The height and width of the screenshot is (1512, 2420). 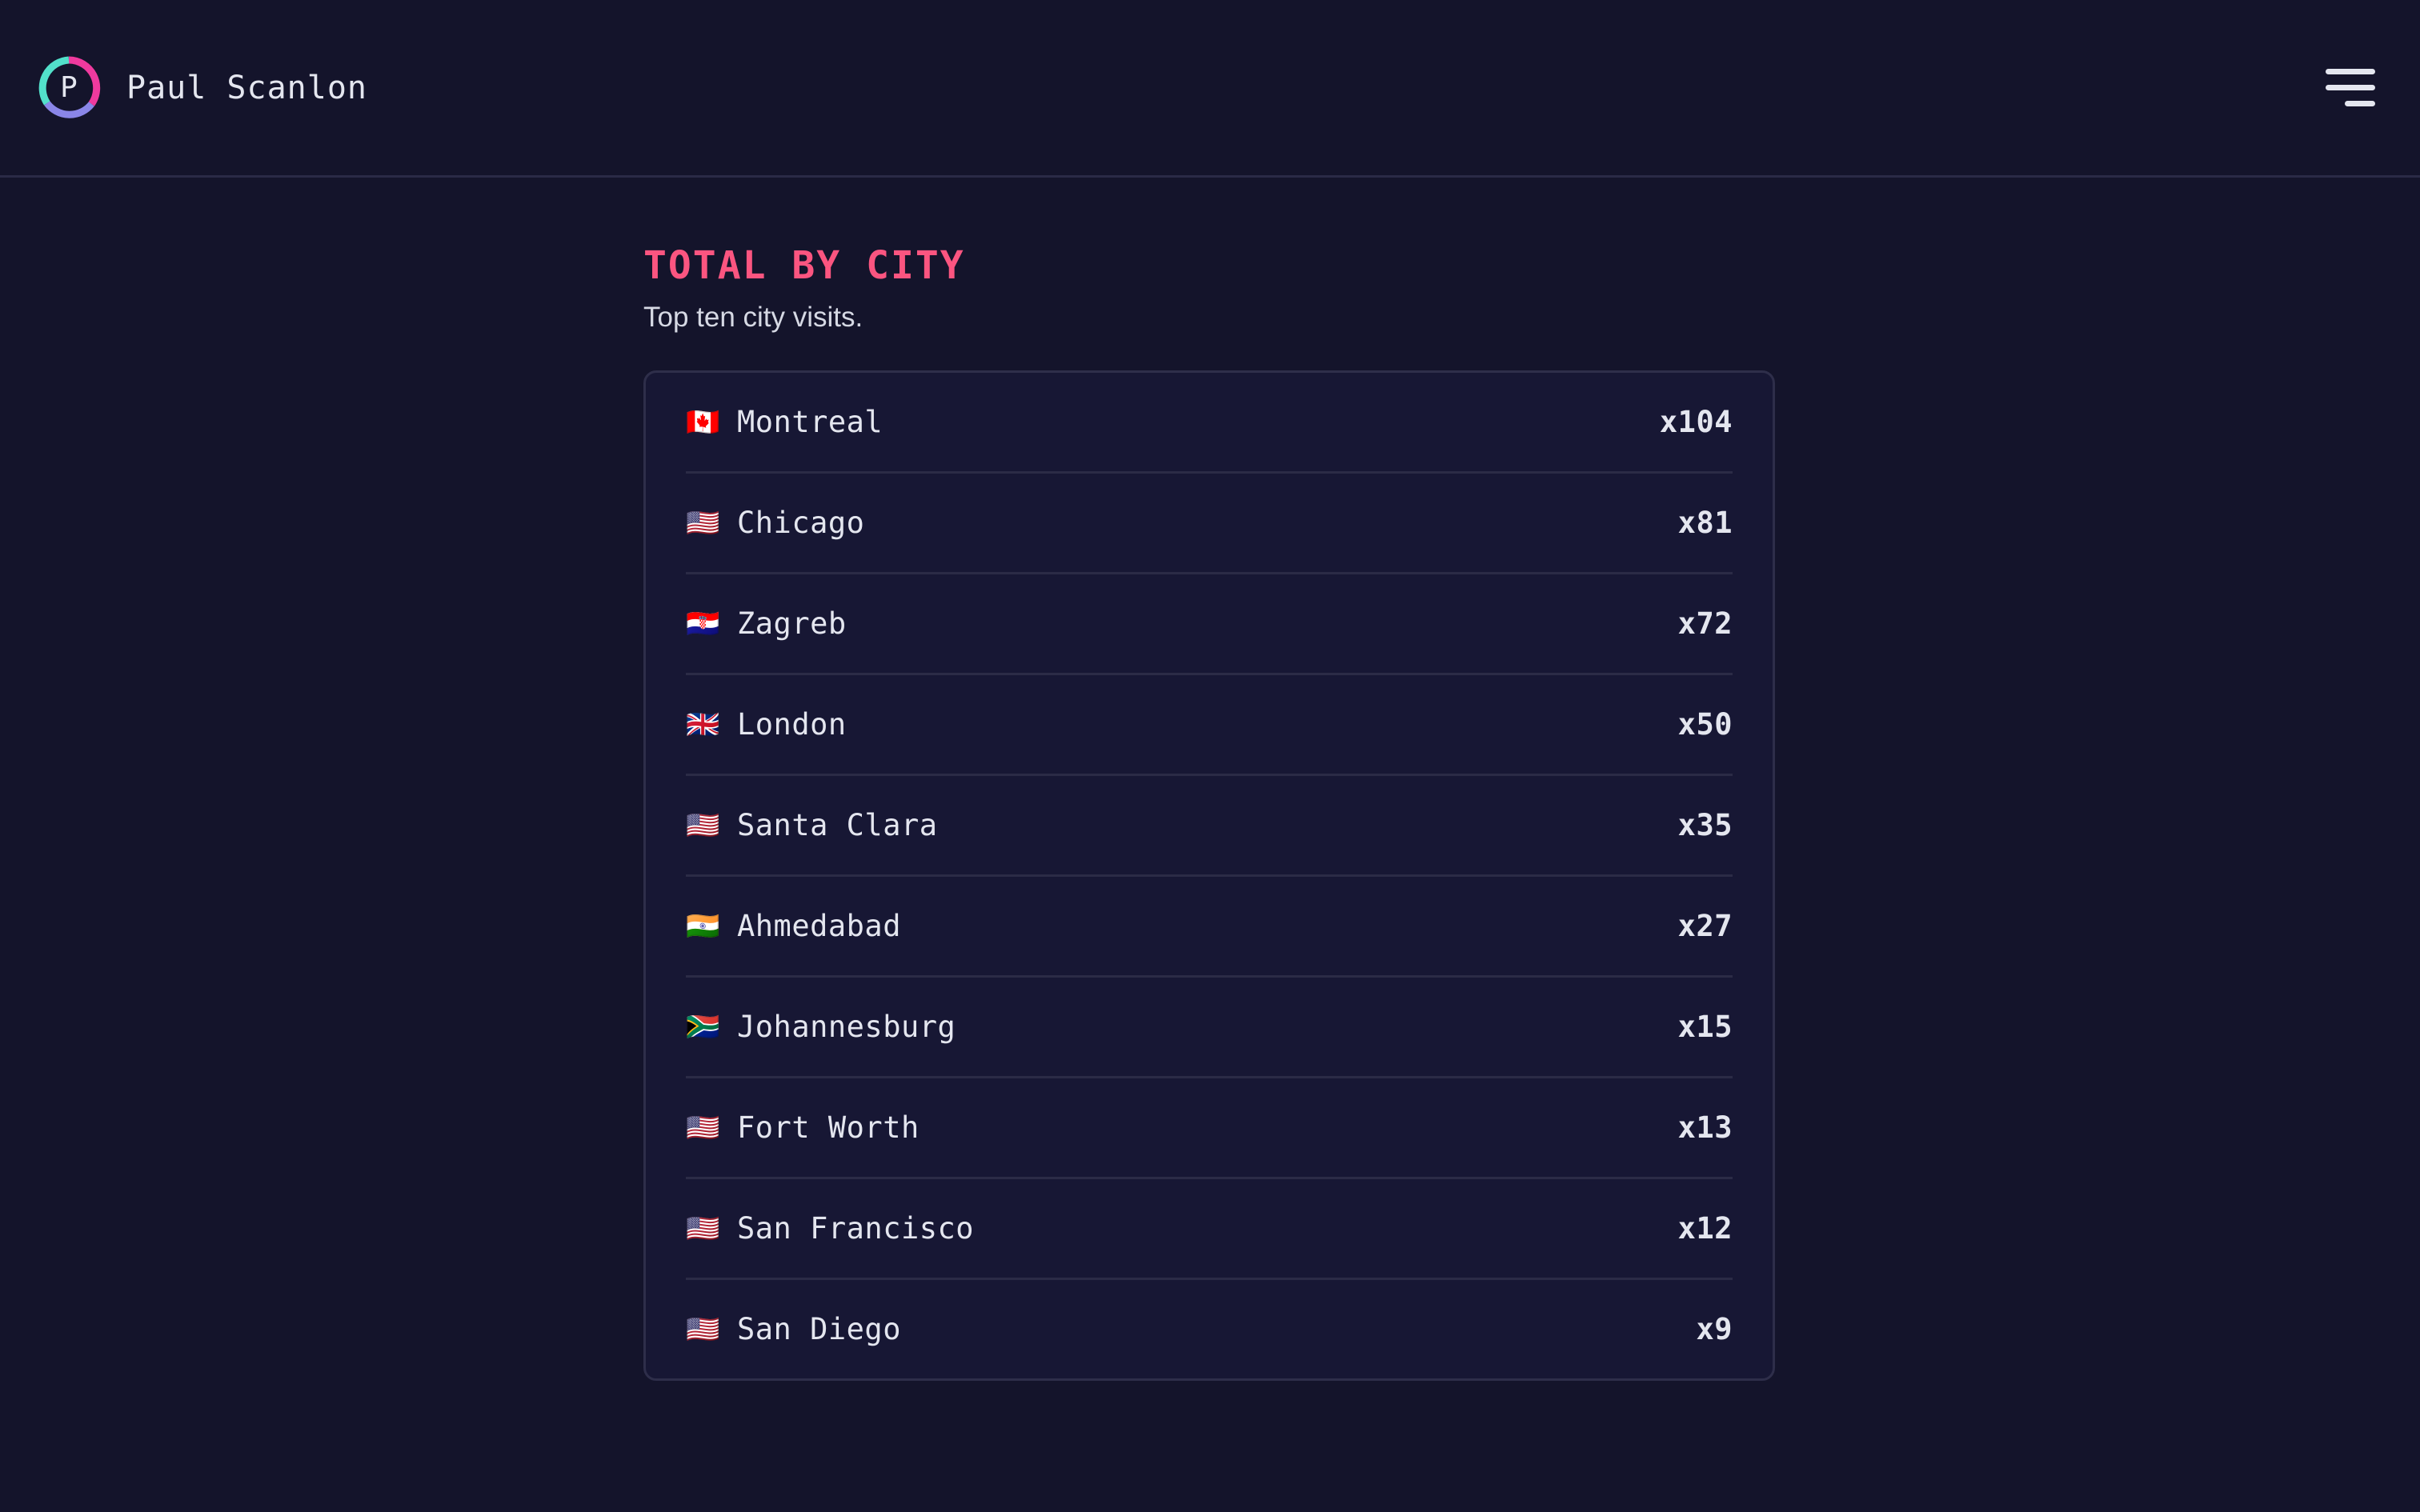 I want to click on city-row-label-group: 🇺🇸 Santa Clara, so click(x=1182, y=825).